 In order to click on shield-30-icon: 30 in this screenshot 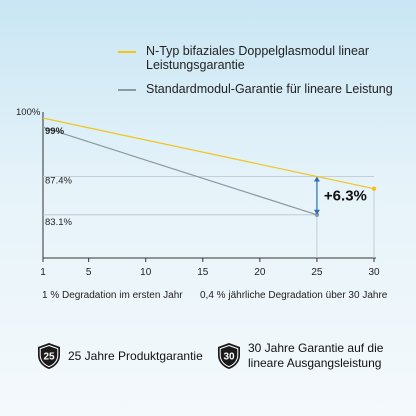, I will do `click(229, 356)`.